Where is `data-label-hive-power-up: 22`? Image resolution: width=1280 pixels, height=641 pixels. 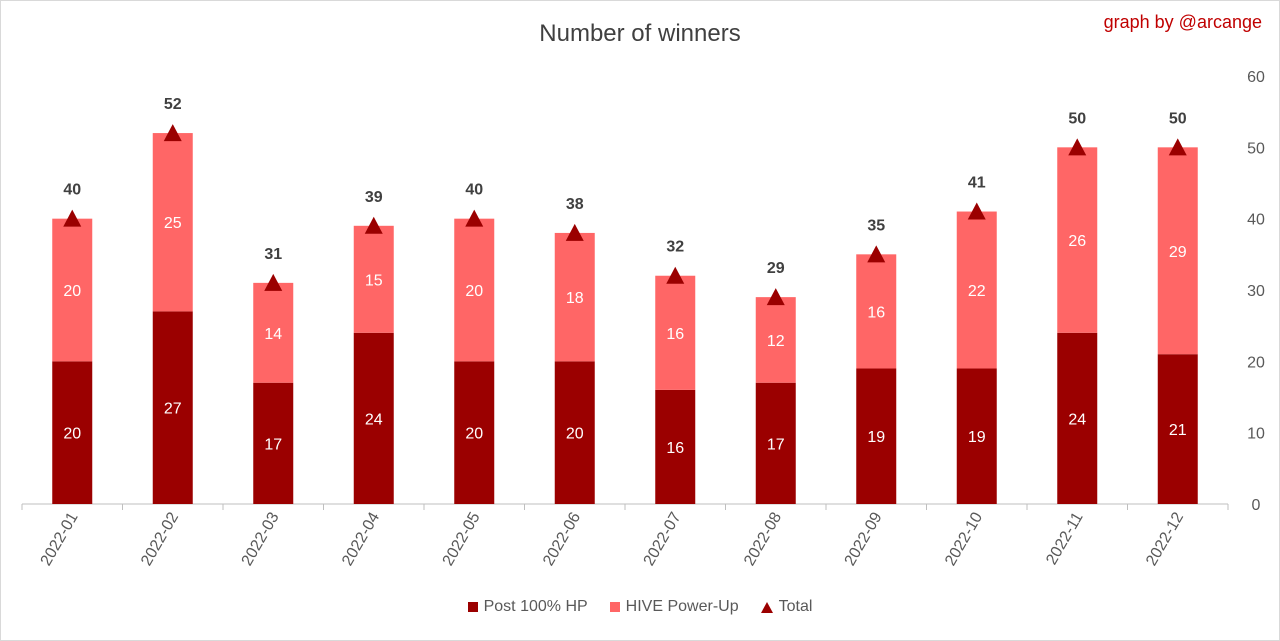
data-label-hive-power-up: 22 is located at coordinates (977, 291).